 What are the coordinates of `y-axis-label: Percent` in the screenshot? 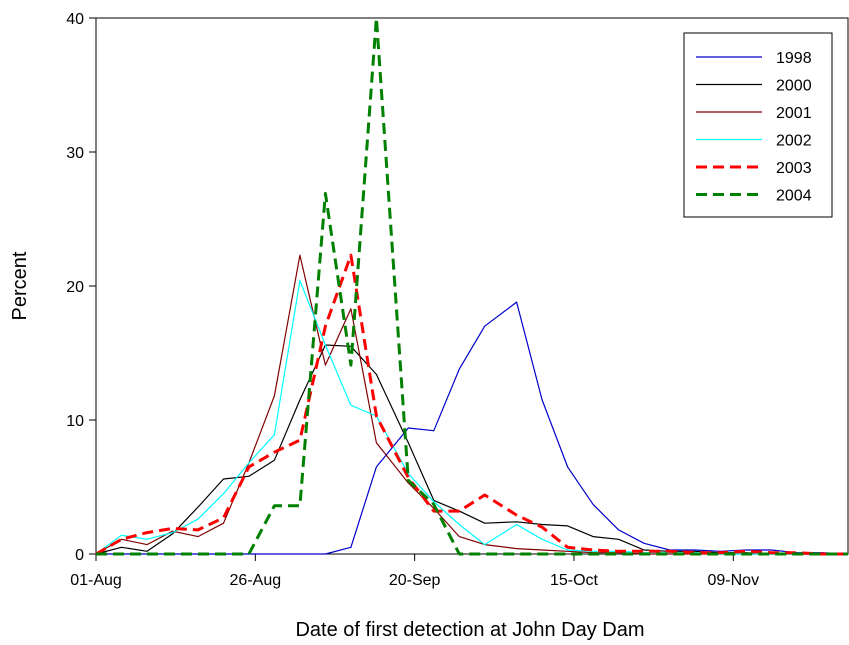 It's located at (20, 285).